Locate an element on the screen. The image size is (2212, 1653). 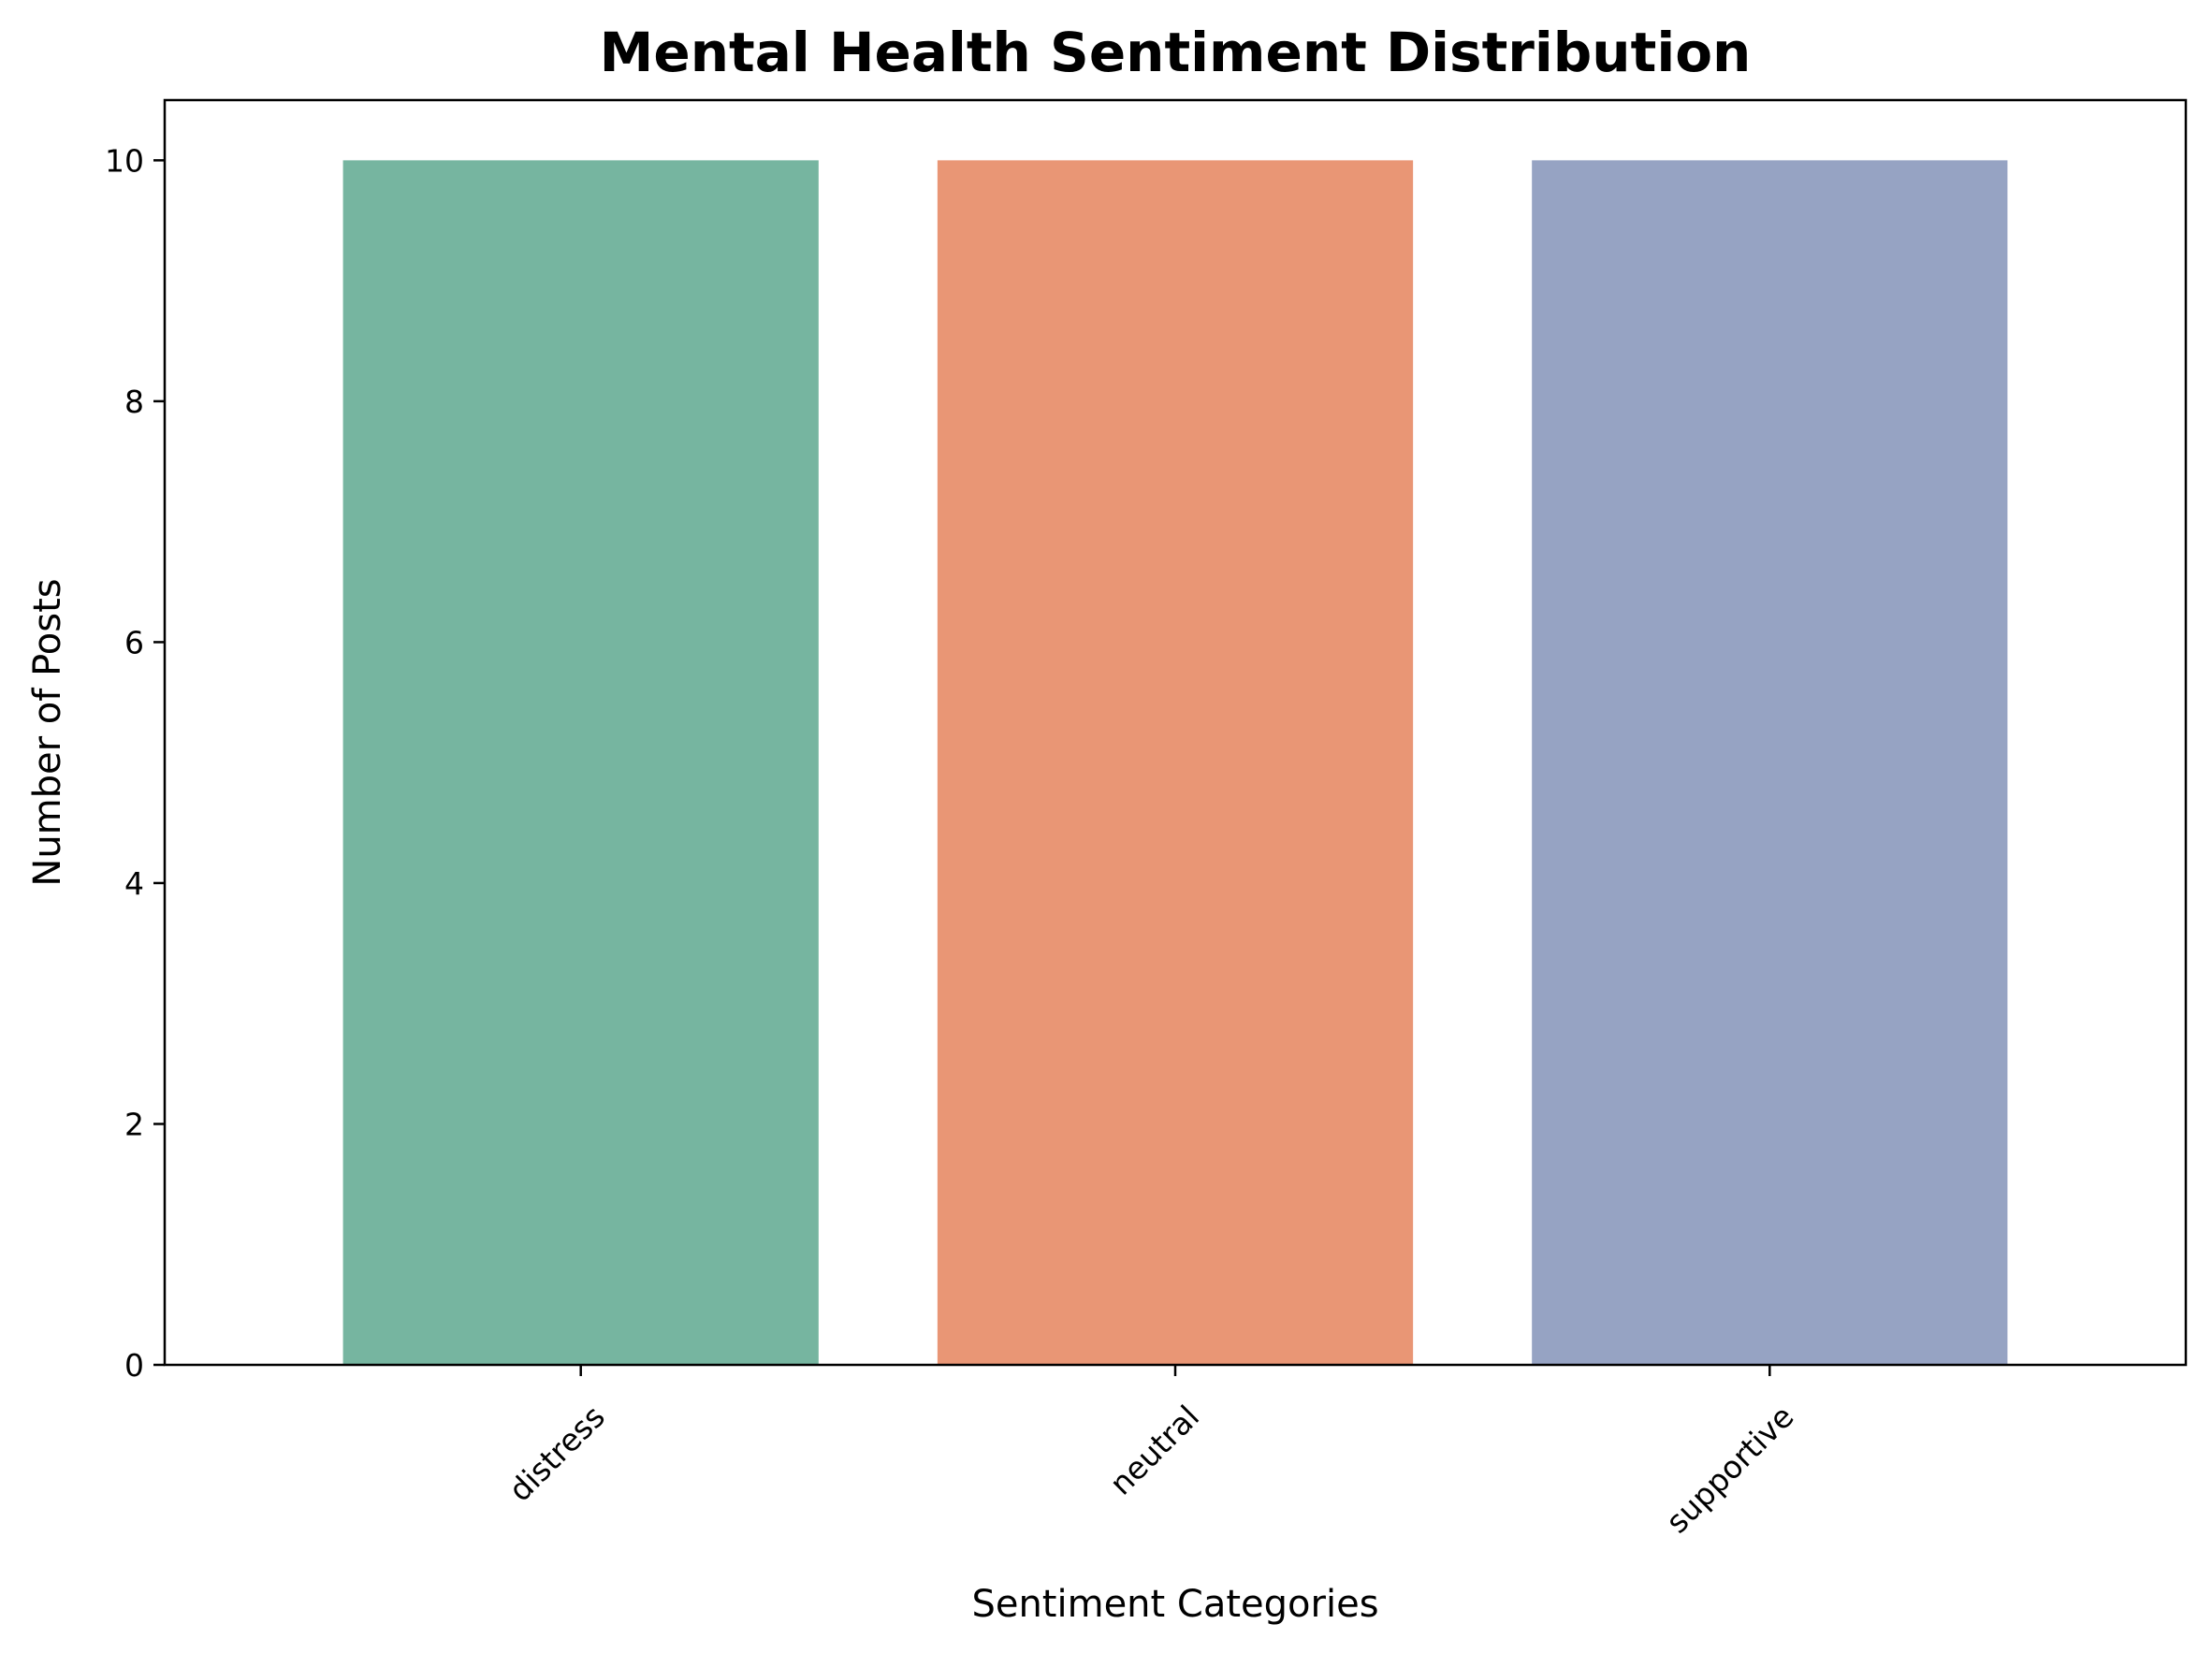
x-axis-label: Sentiment Categories is located at coordinates (1174, 1604).